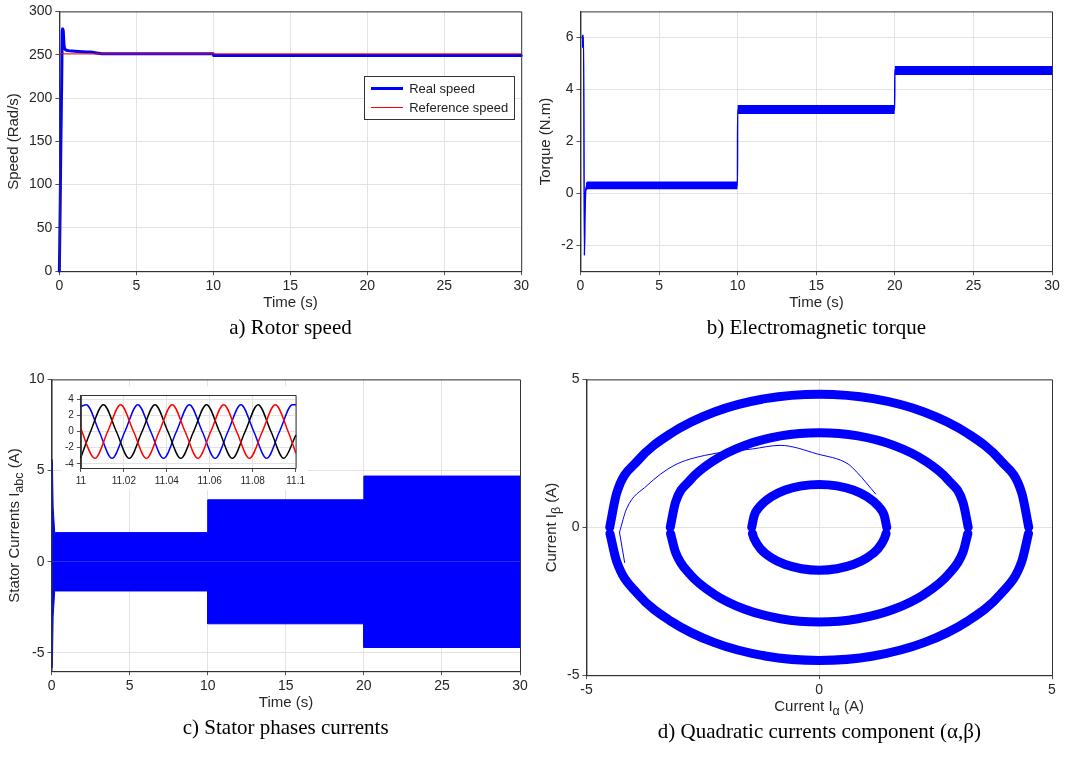 This screenshot has height=766, width=1068. Describe the element at coordinates (459, 108) in the screenshot. I see `legend-label: Reference speed` at that location.